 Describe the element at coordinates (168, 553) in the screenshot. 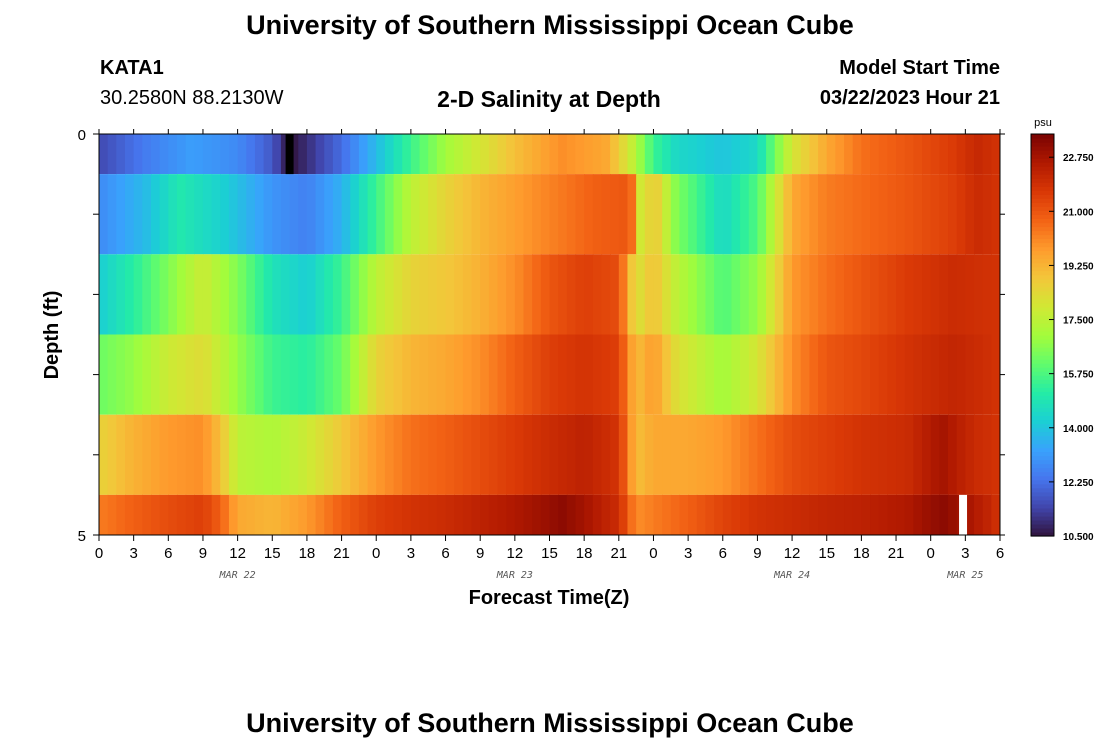

I see `x-tick-label: 6` at that location.